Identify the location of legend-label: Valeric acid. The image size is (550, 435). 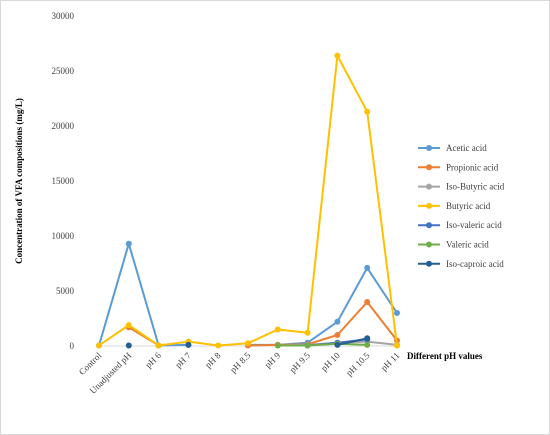
(467, 245).